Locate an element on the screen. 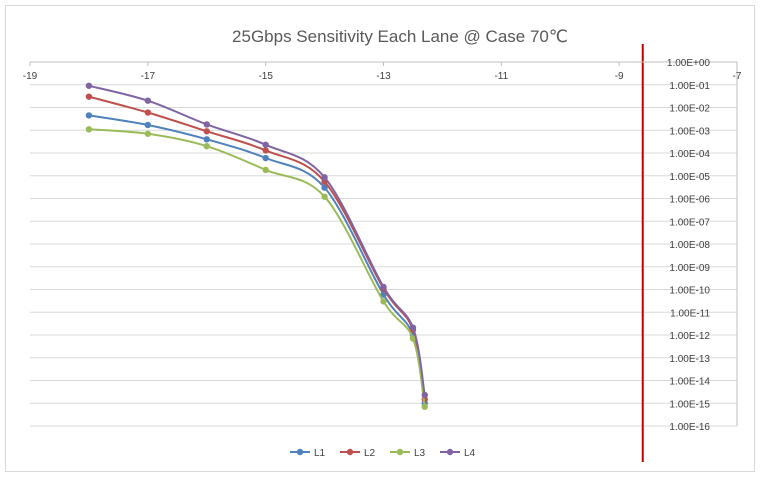  x-tick-label: -17 is located at coordinates (148, 76).